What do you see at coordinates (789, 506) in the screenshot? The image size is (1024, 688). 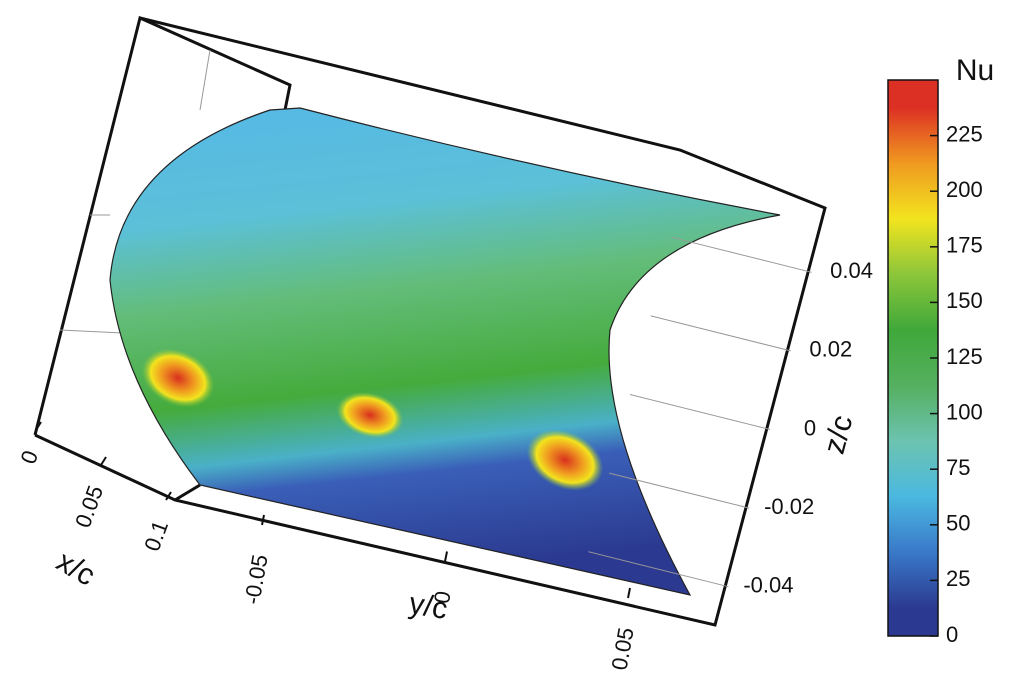 I see `z-tick-label: -0.02` at bounding box center [789, 506].